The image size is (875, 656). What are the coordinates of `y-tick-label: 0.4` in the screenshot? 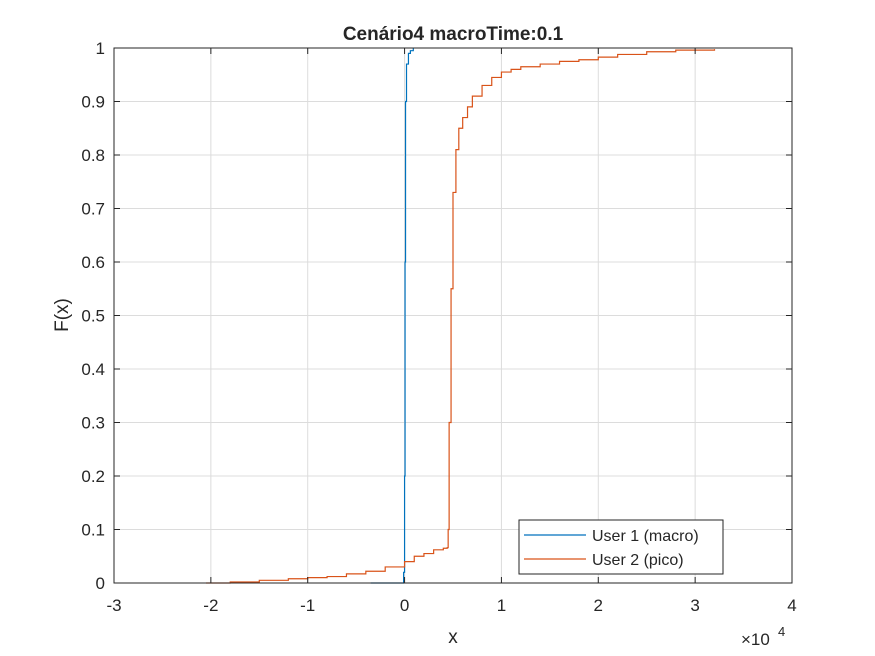 It's located at (93, 369).